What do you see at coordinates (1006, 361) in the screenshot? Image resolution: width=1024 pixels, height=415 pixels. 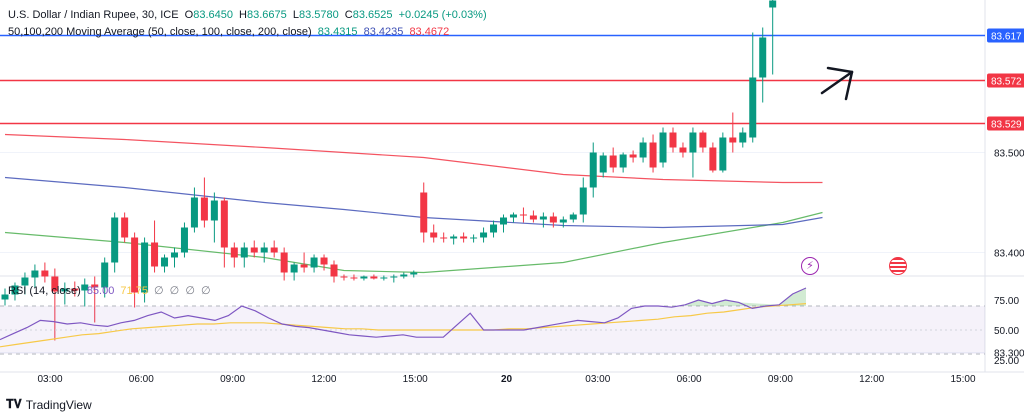 I see `rsi-tick-label-2: 25.00` at bounding box center [1006, 361].